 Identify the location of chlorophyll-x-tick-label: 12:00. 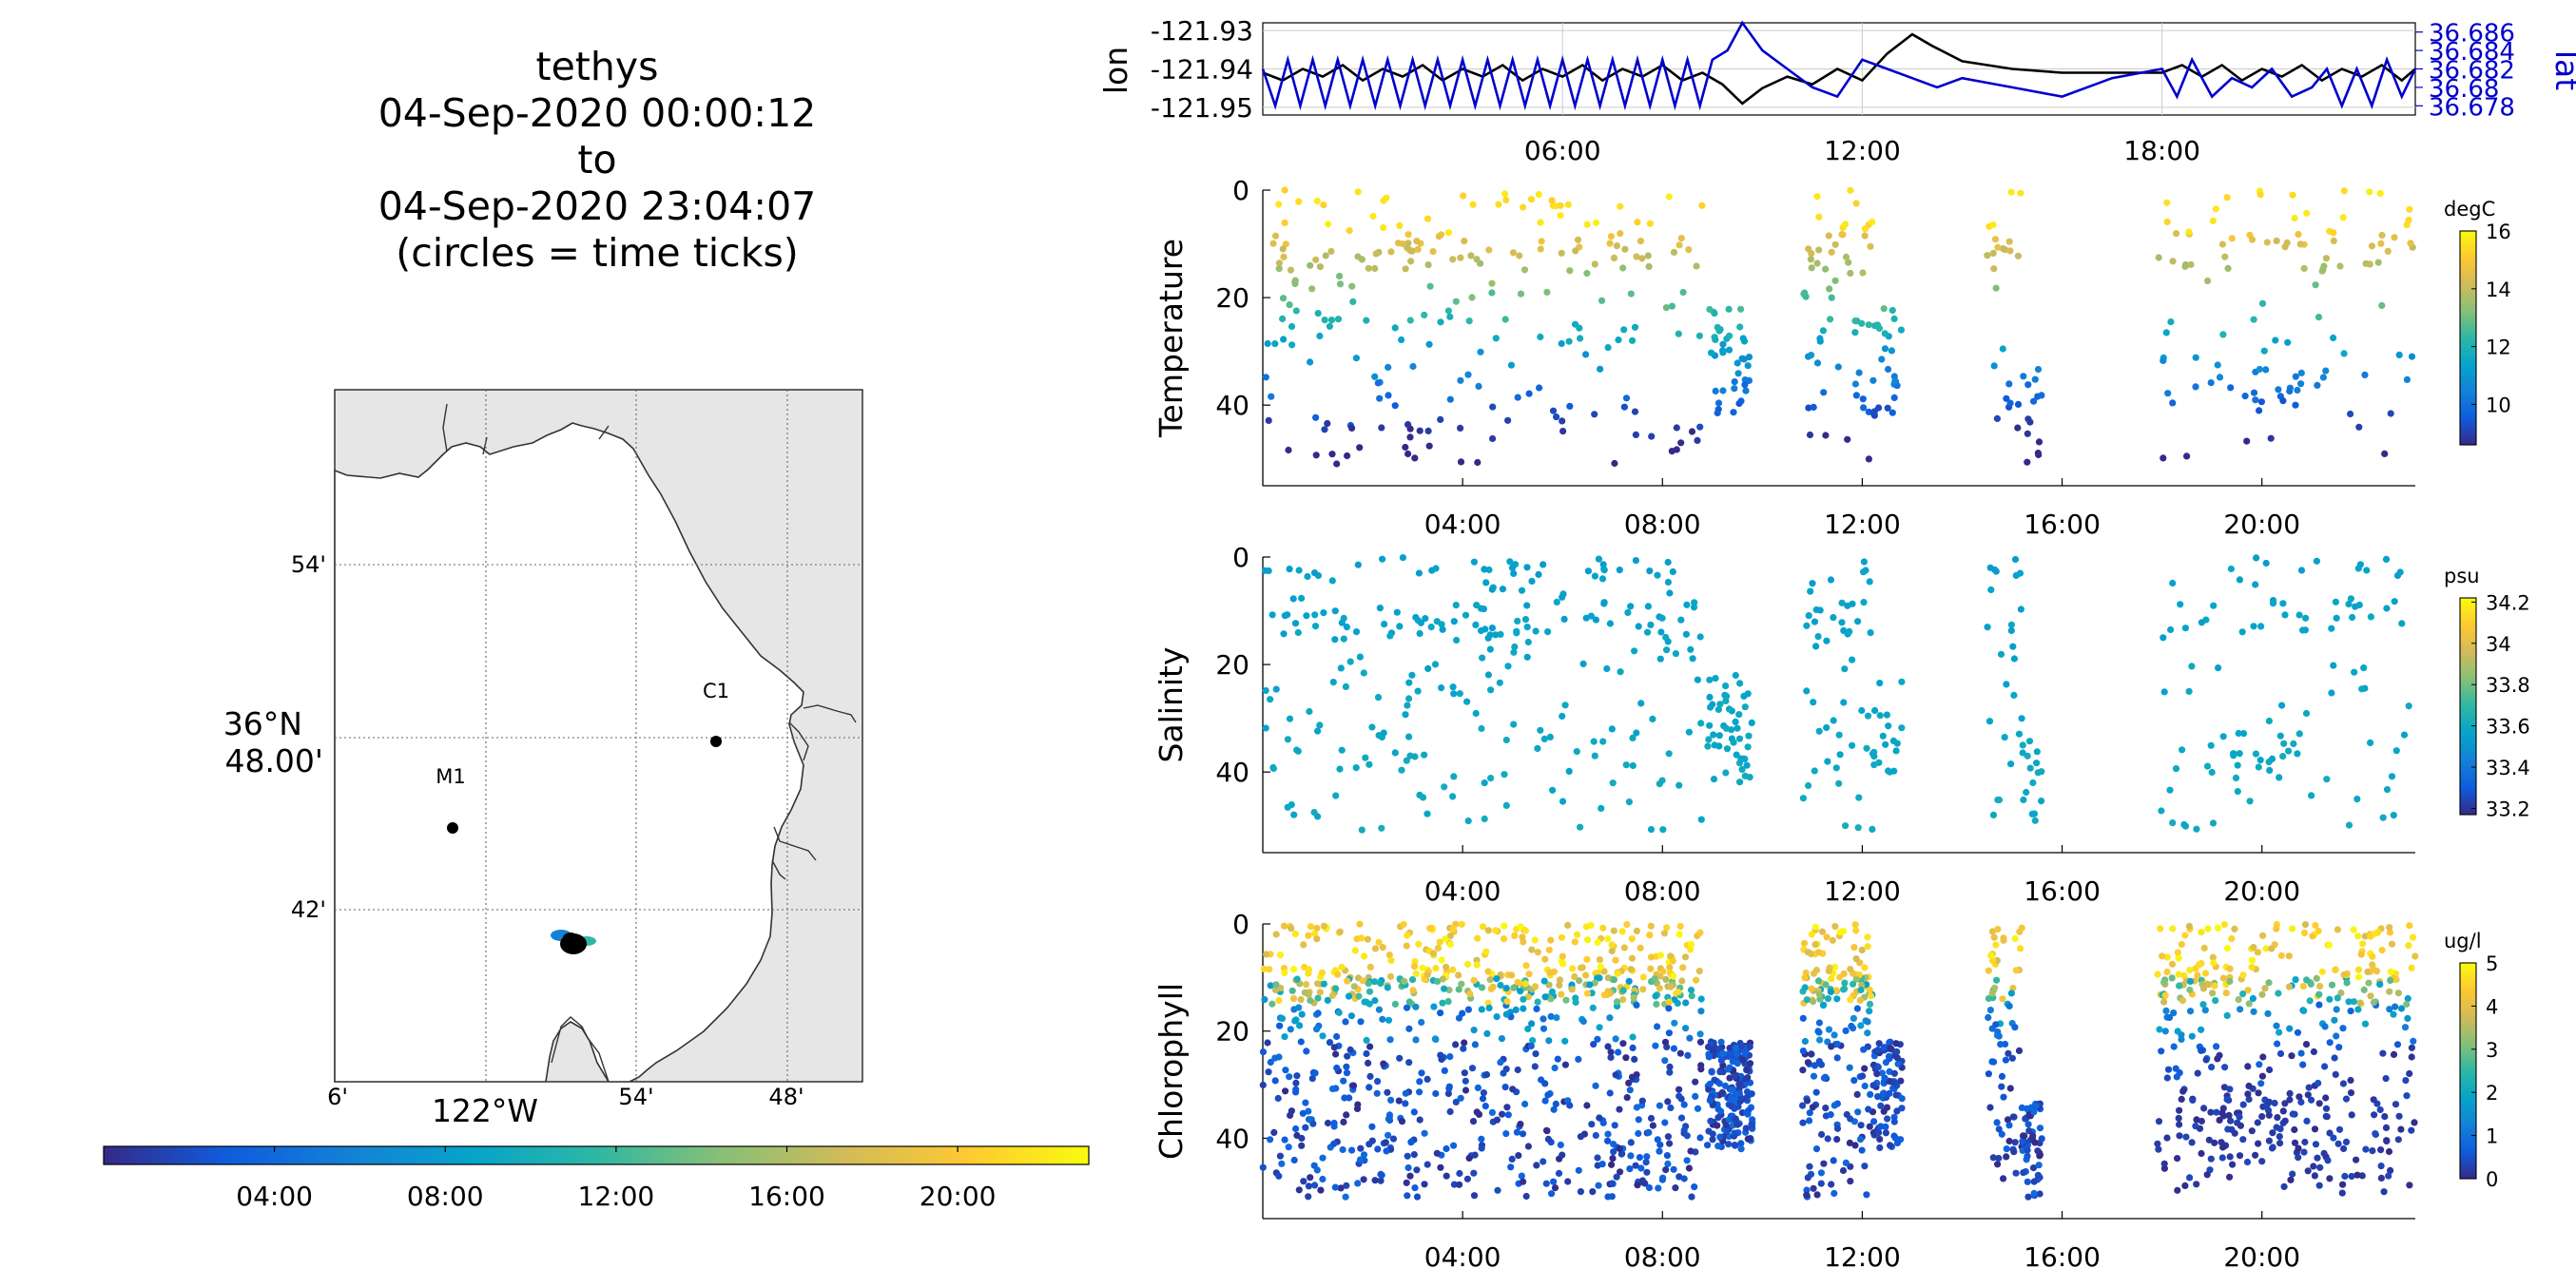
(1862, 1257).